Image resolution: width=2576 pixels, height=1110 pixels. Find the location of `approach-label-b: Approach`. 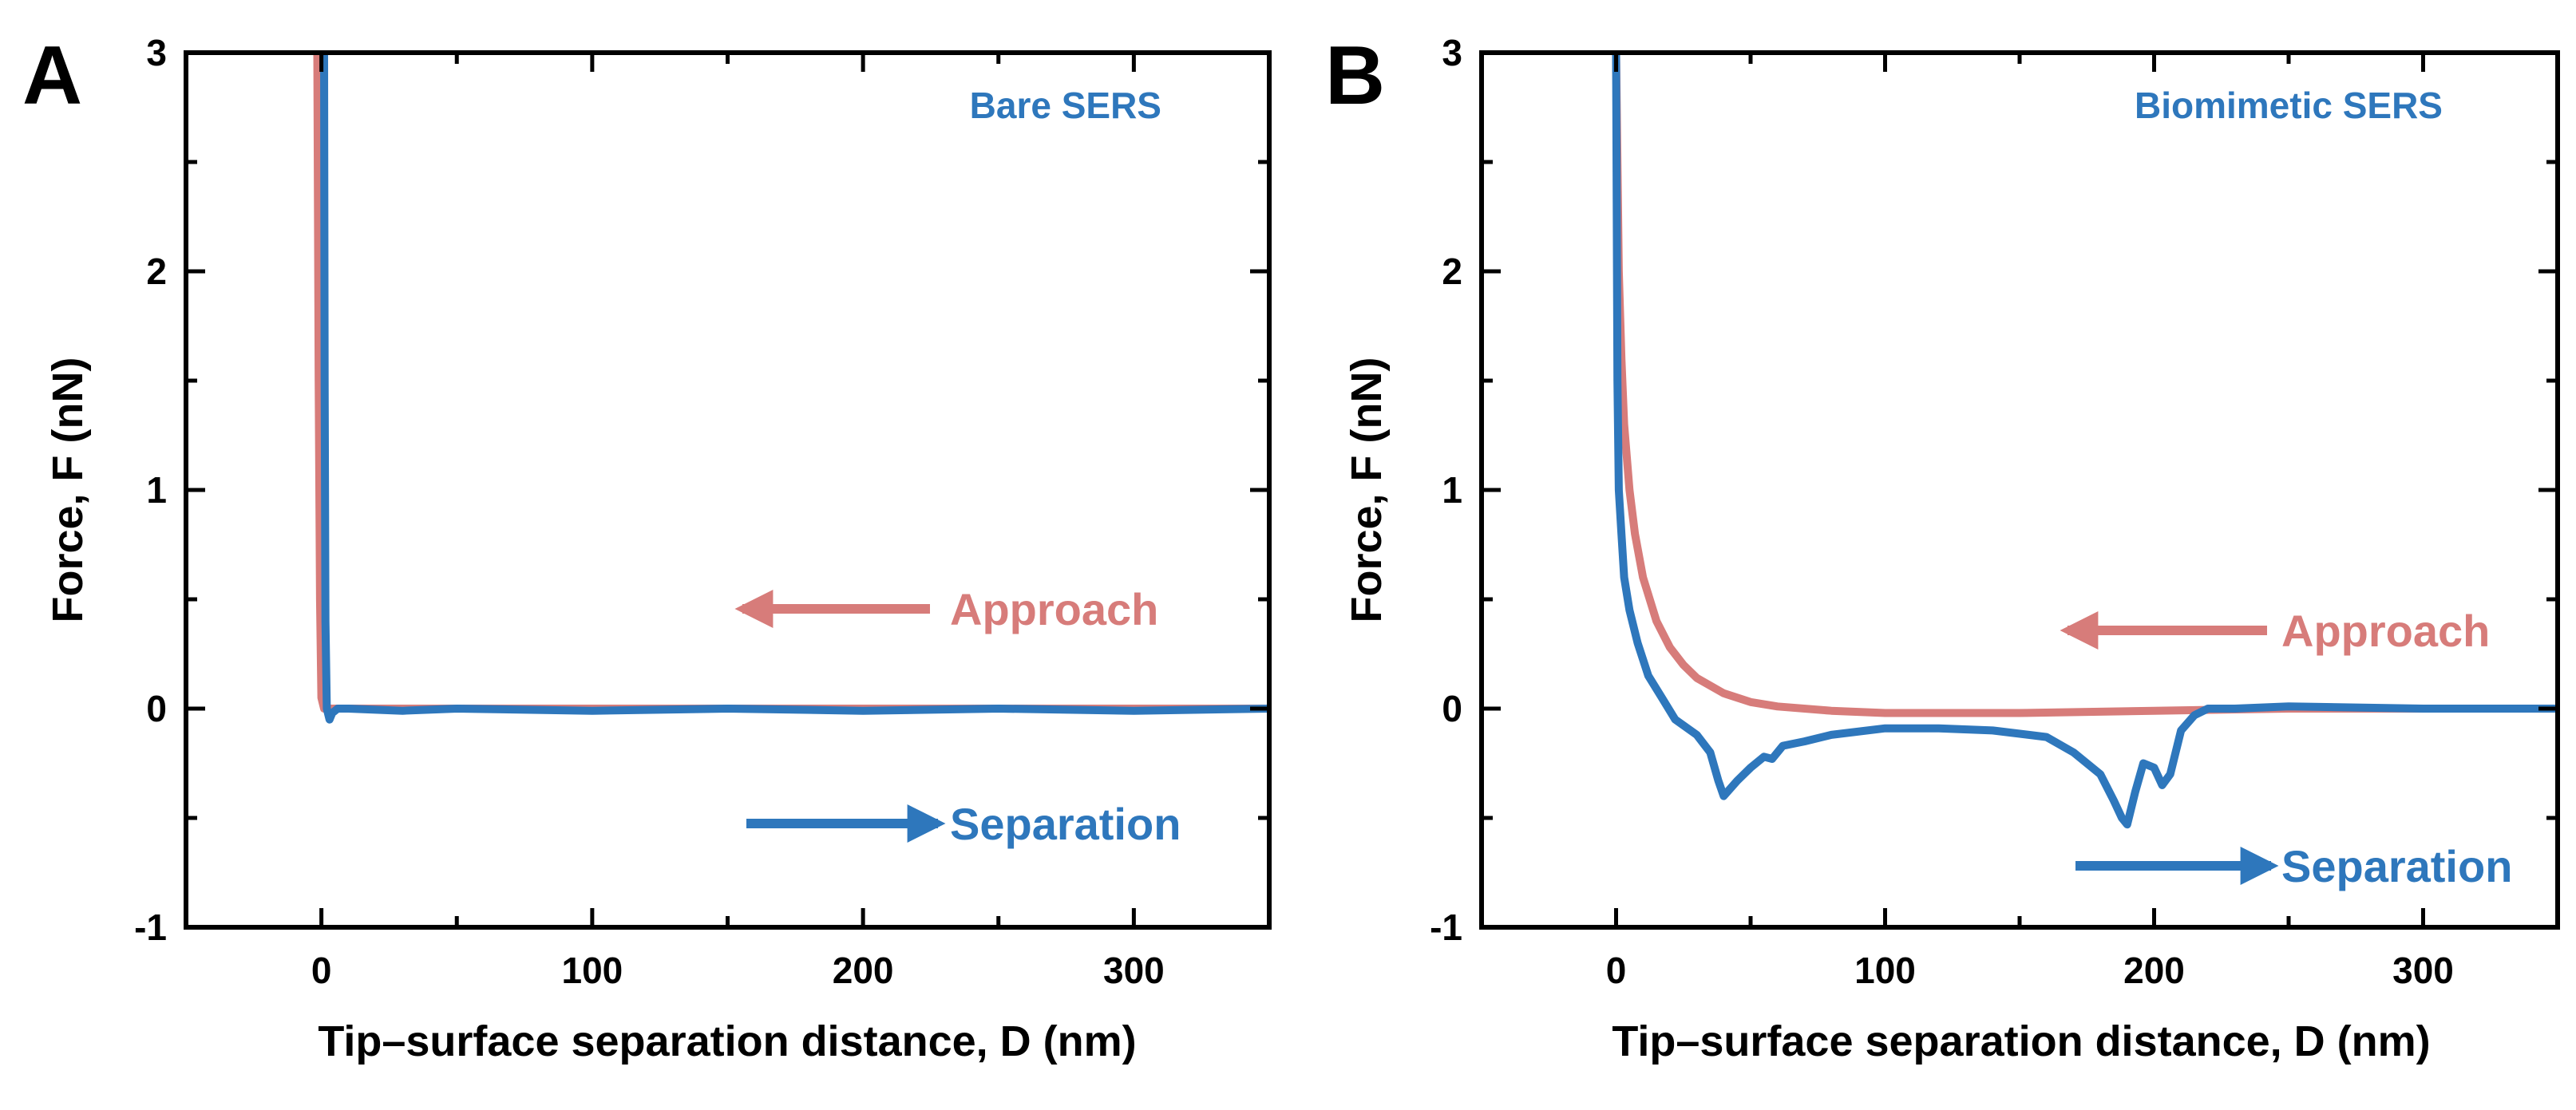

approach-label-b: Approach is located at coordinates (2386, 631).